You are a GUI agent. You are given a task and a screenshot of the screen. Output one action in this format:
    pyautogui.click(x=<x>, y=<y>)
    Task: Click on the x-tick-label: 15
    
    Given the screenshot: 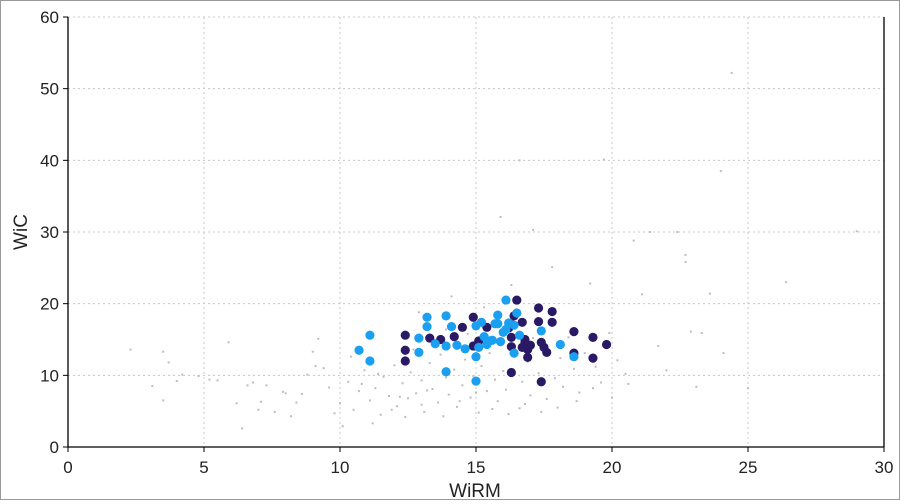 What is the action you would take?
    pyautogui.click(x=476, y=467)
    